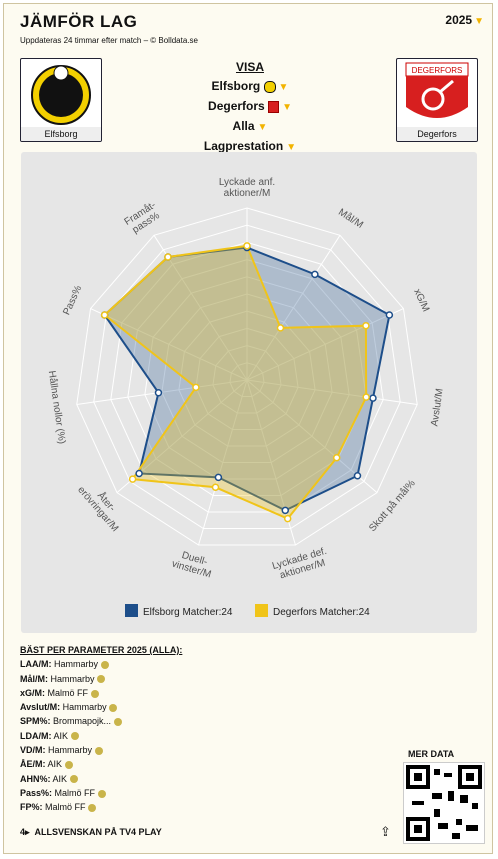  Describe the element at coordinates (79, 21) in the screenshot. I see `page-title: JÄMFÖR LAG` at that location.